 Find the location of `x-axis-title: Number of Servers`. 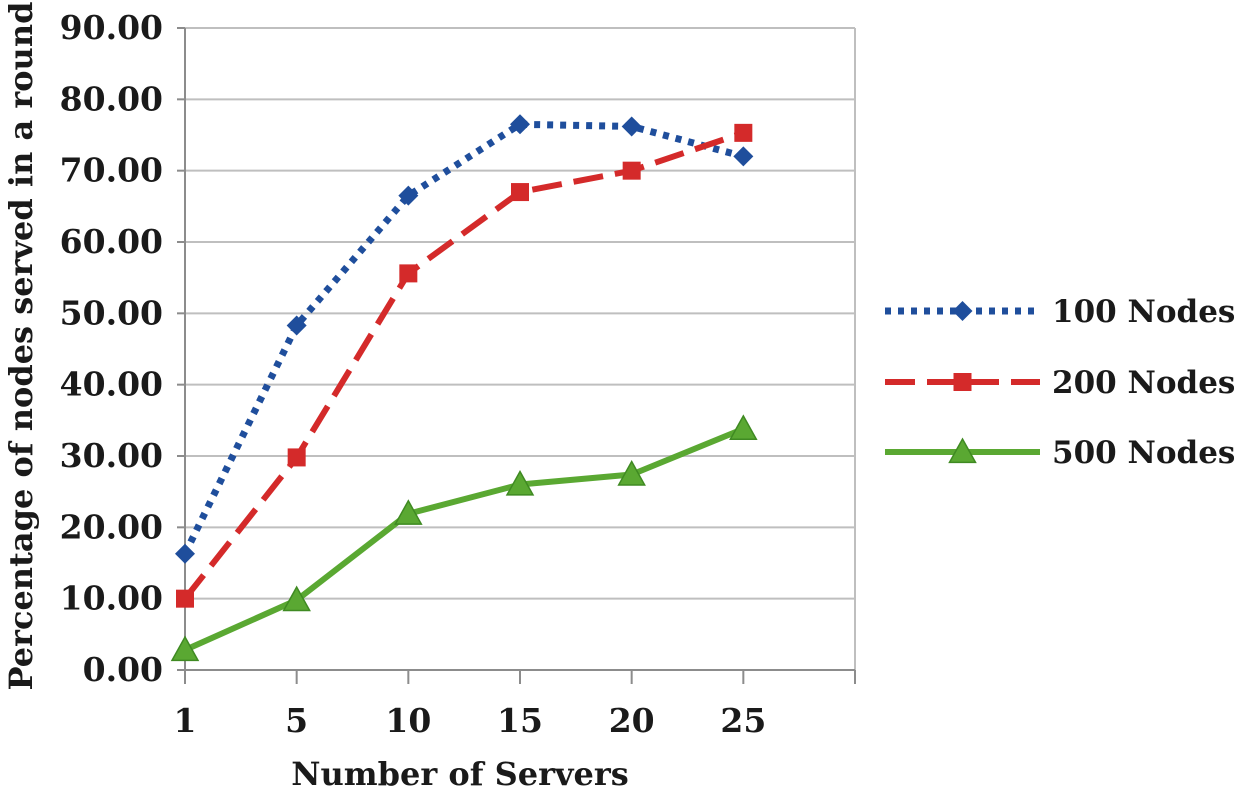

x-axis-title: Number of Servers is located at coordinates (460, 774).